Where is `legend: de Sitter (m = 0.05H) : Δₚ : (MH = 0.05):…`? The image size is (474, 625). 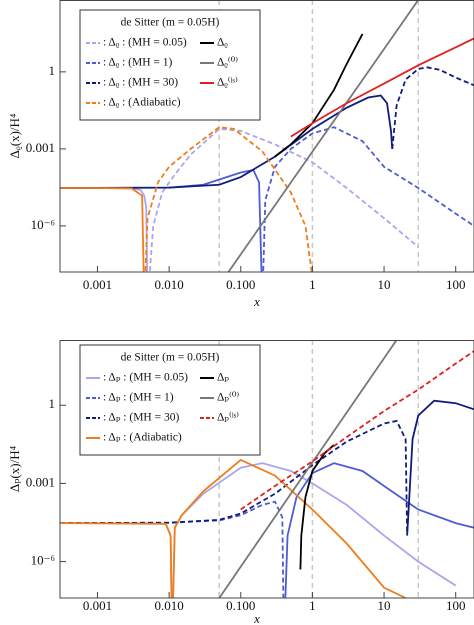 legend: de Sitter (m = 0.05H) : Δₚ : (MH = 0.05):… is located at coordinates (170, 400).